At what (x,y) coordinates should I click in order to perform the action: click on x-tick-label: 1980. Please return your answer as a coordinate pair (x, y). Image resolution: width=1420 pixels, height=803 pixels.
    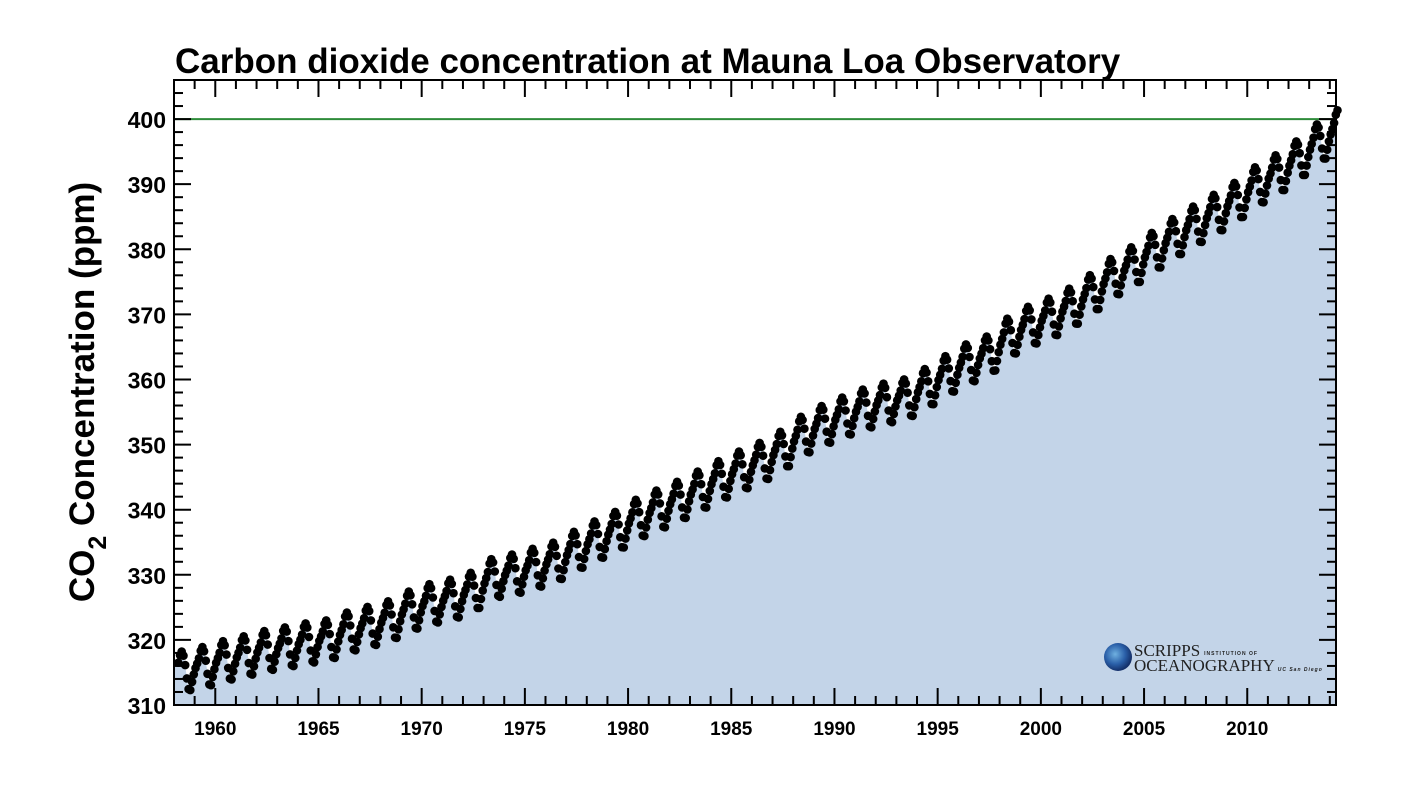
    Looking at the image, I should click on (628, 729).